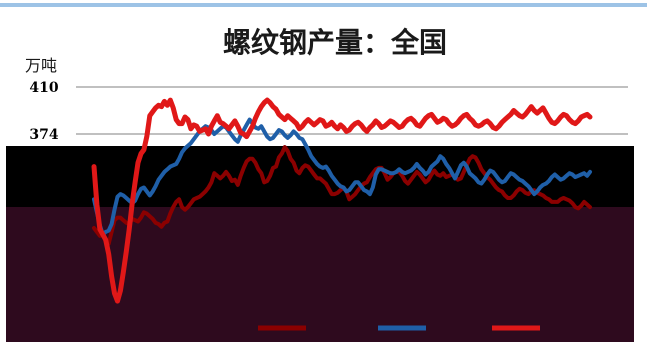 The height and width of the screenshot is (342, 647). What do you see at coordinates (41, 65) in the screenshot?
I see `y-axis-label: 万吨` at bounding box center [41, 65].